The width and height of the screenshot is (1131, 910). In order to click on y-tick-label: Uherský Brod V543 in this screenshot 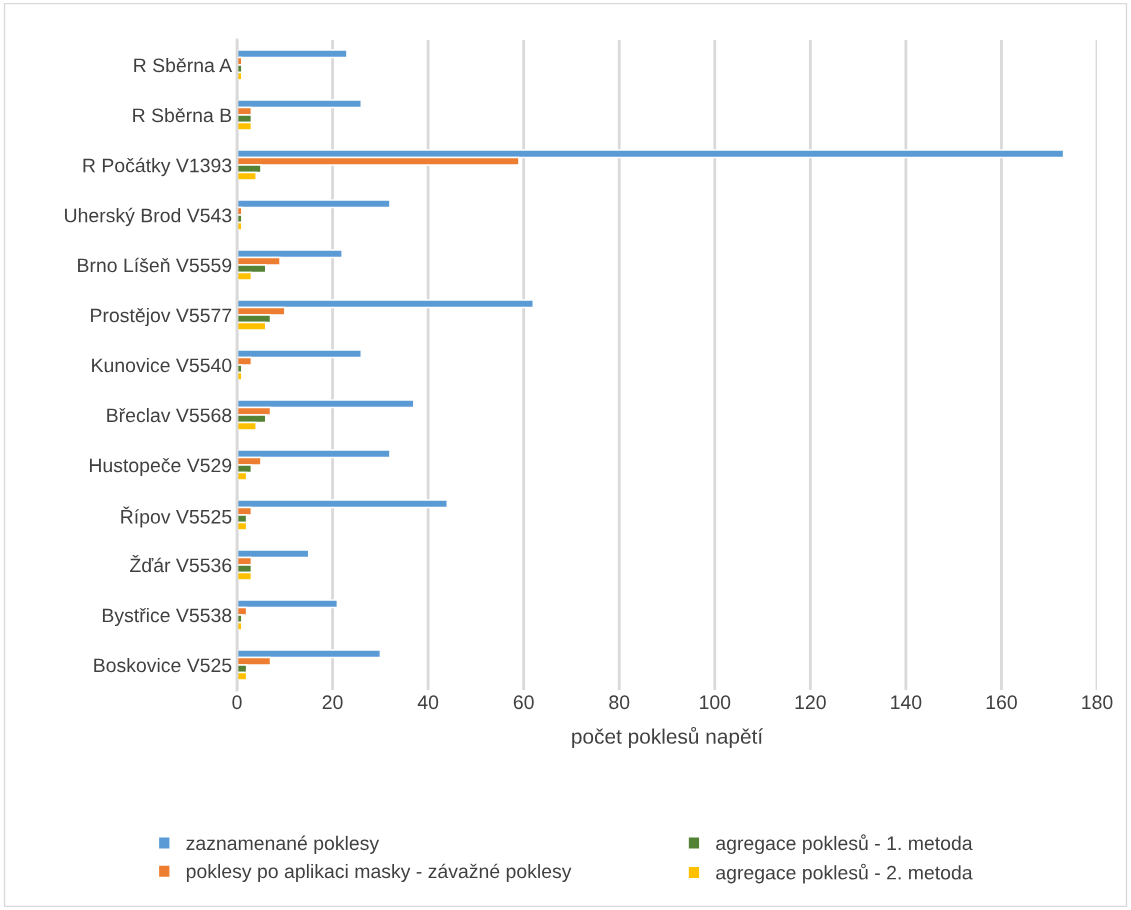, I will do `click(148, 217)`.